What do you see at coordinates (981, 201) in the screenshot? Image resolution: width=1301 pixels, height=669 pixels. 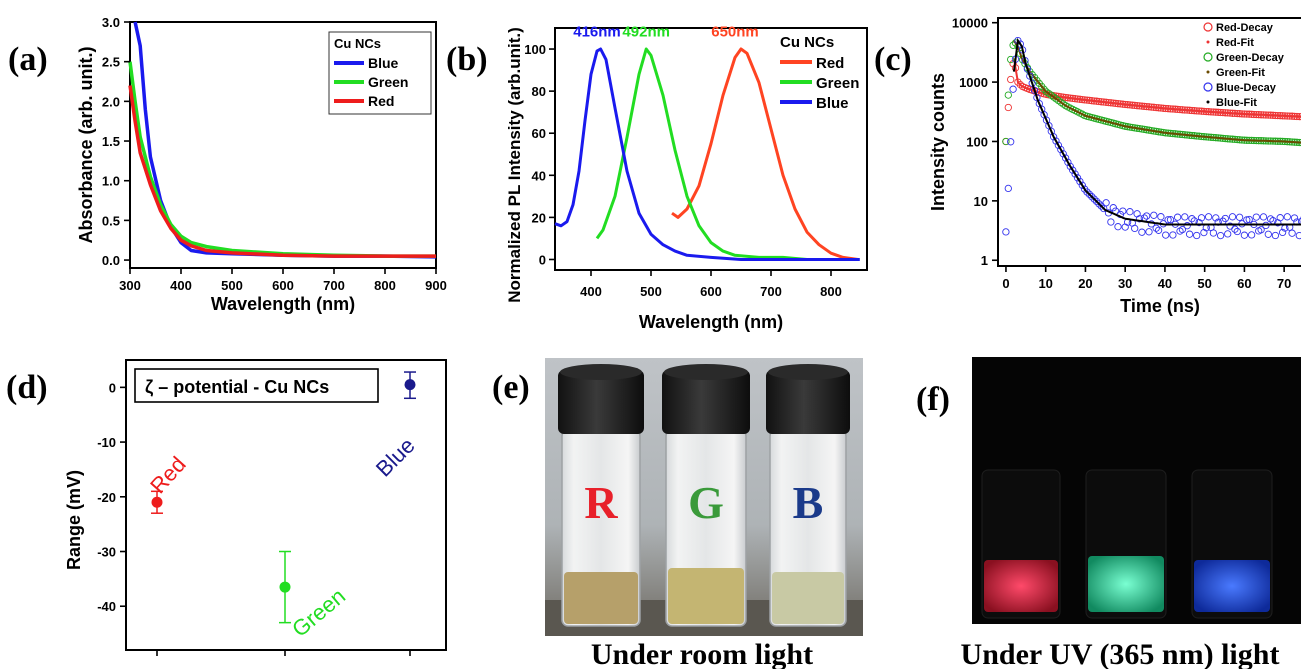 I see `y-tick-label-c: 10` at bounding box center [981, 201].